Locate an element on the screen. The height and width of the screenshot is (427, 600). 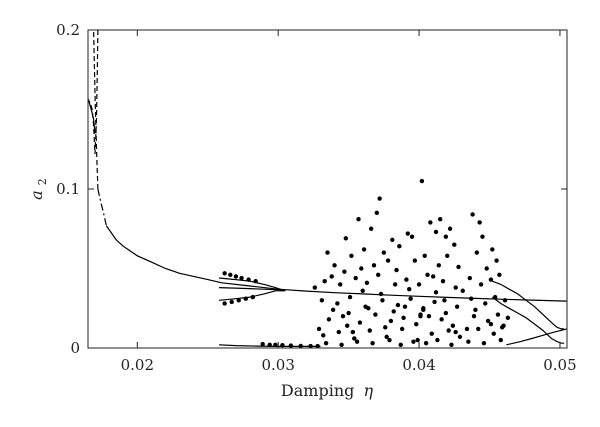
x-axis-label: Damping η is located at coordinates (327, 390).